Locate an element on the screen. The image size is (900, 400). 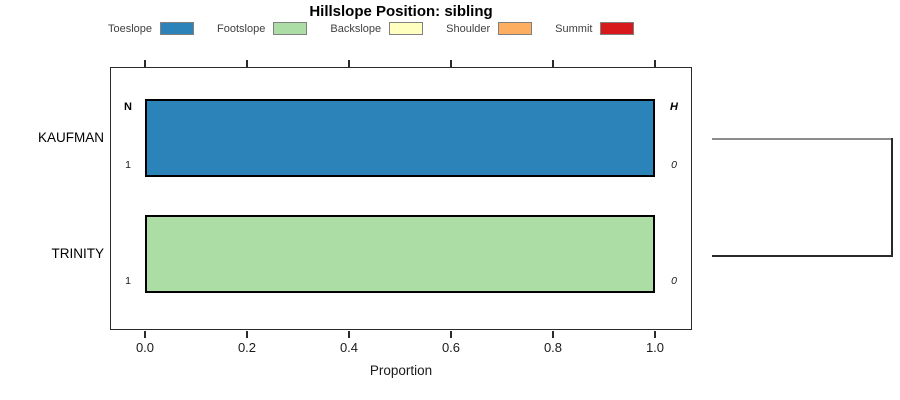
bar-trinity-footslope is located at coordinates (400, 254).